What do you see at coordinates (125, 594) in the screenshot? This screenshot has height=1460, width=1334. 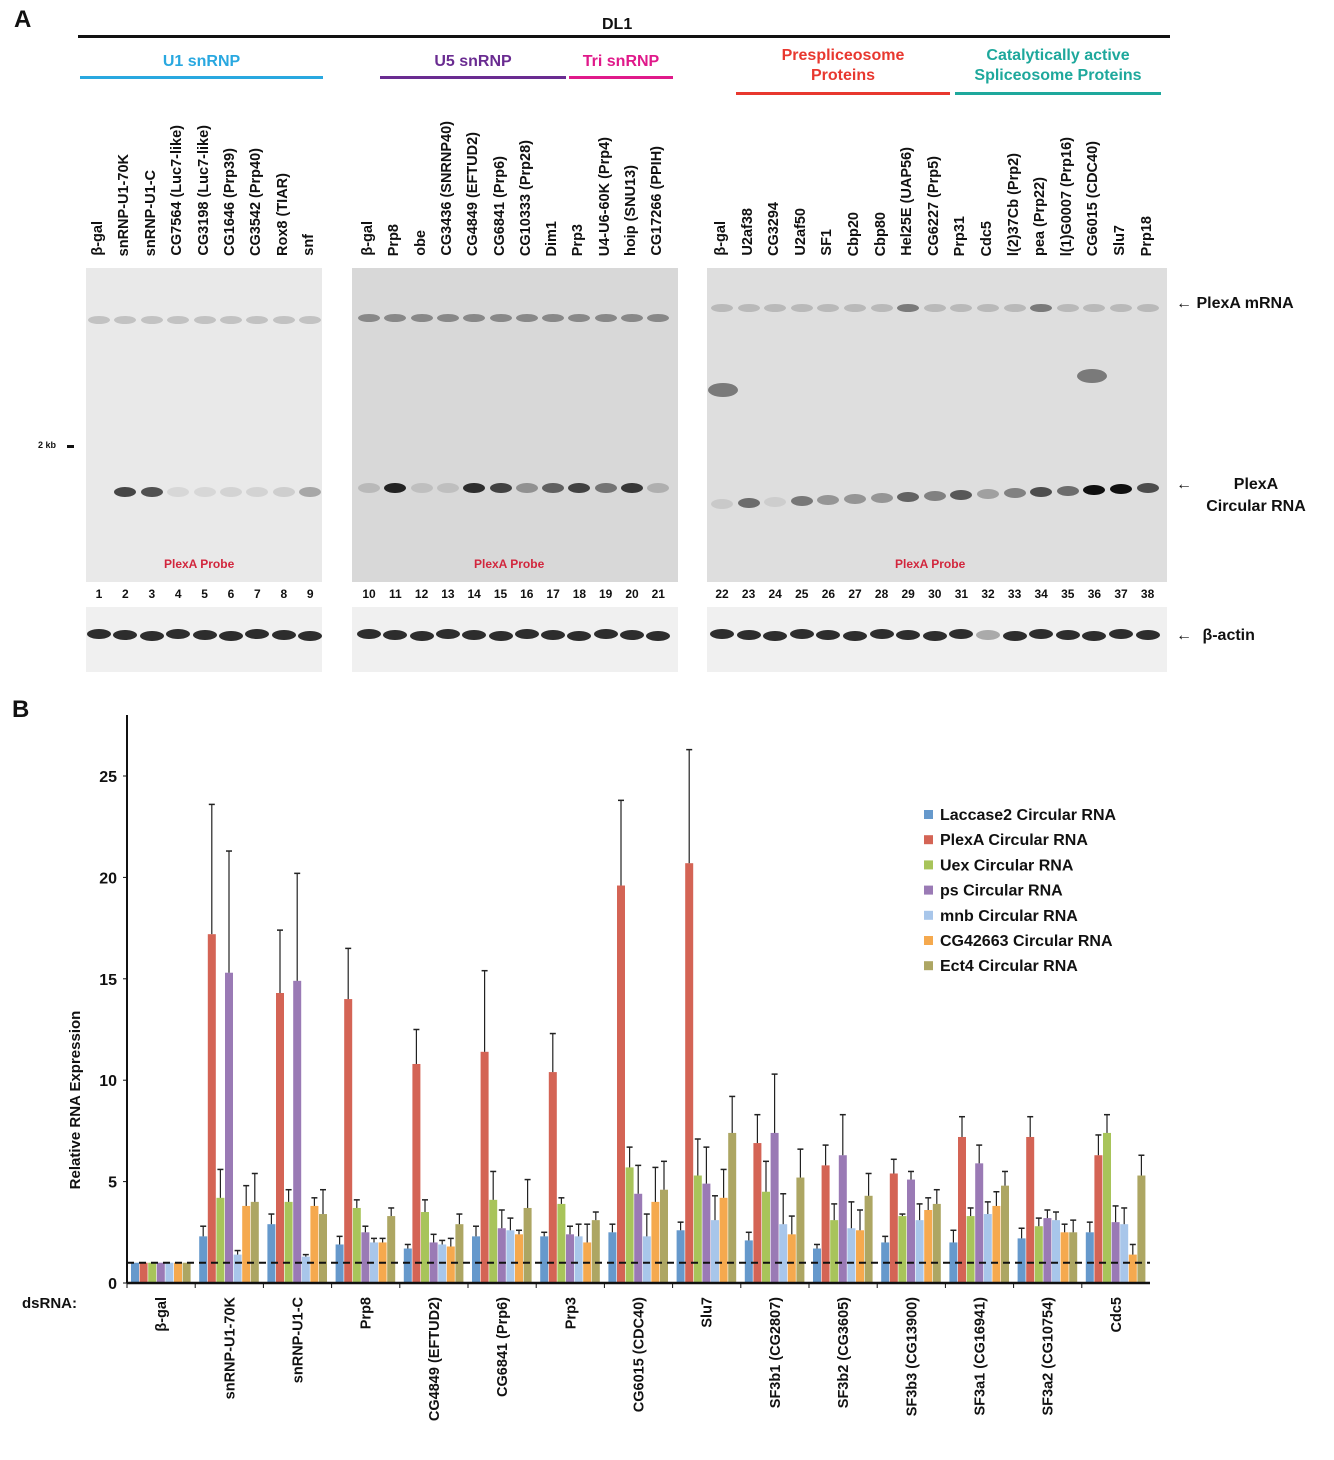 I see `lane-number: 2` at bounding box center [125, 594].